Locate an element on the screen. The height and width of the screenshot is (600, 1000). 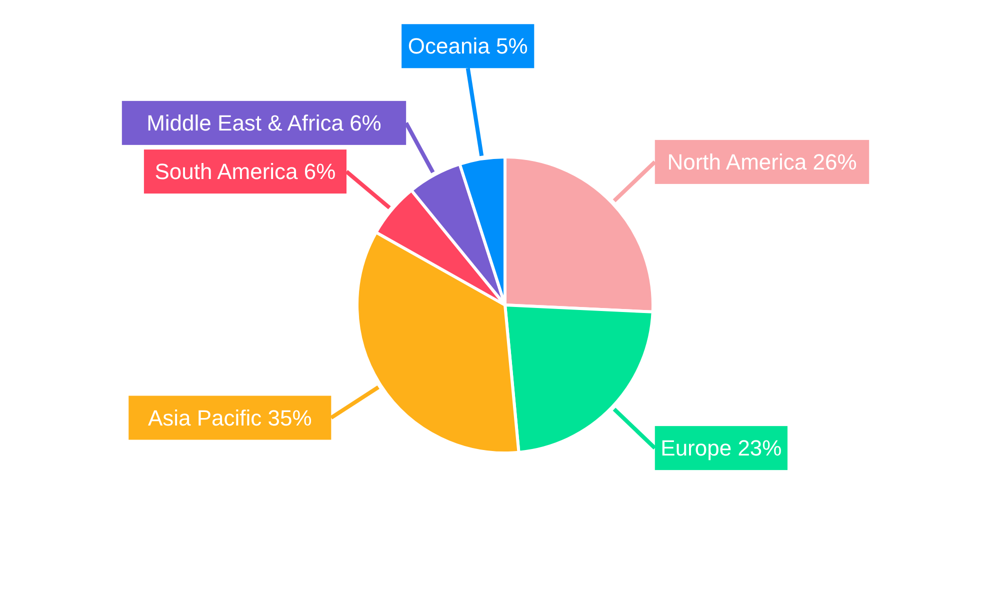
slice-label: North America 26% is located at coordinates (762, 161).